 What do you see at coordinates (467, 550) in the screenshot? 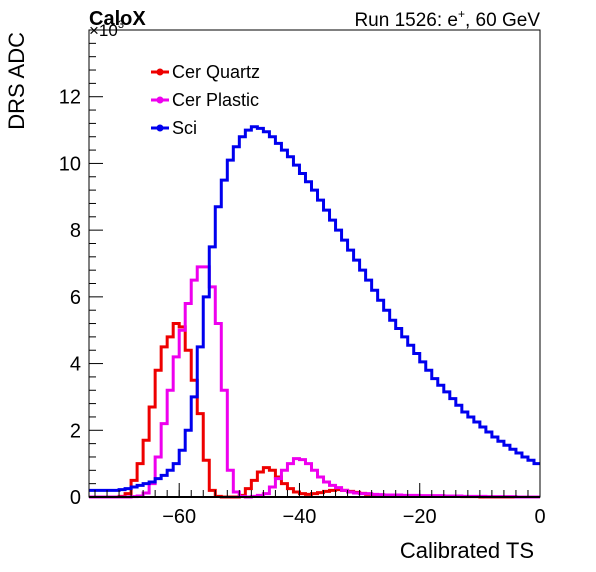
I see `x-axis-title: Calibrated TS` at bounding box center [467, 550].